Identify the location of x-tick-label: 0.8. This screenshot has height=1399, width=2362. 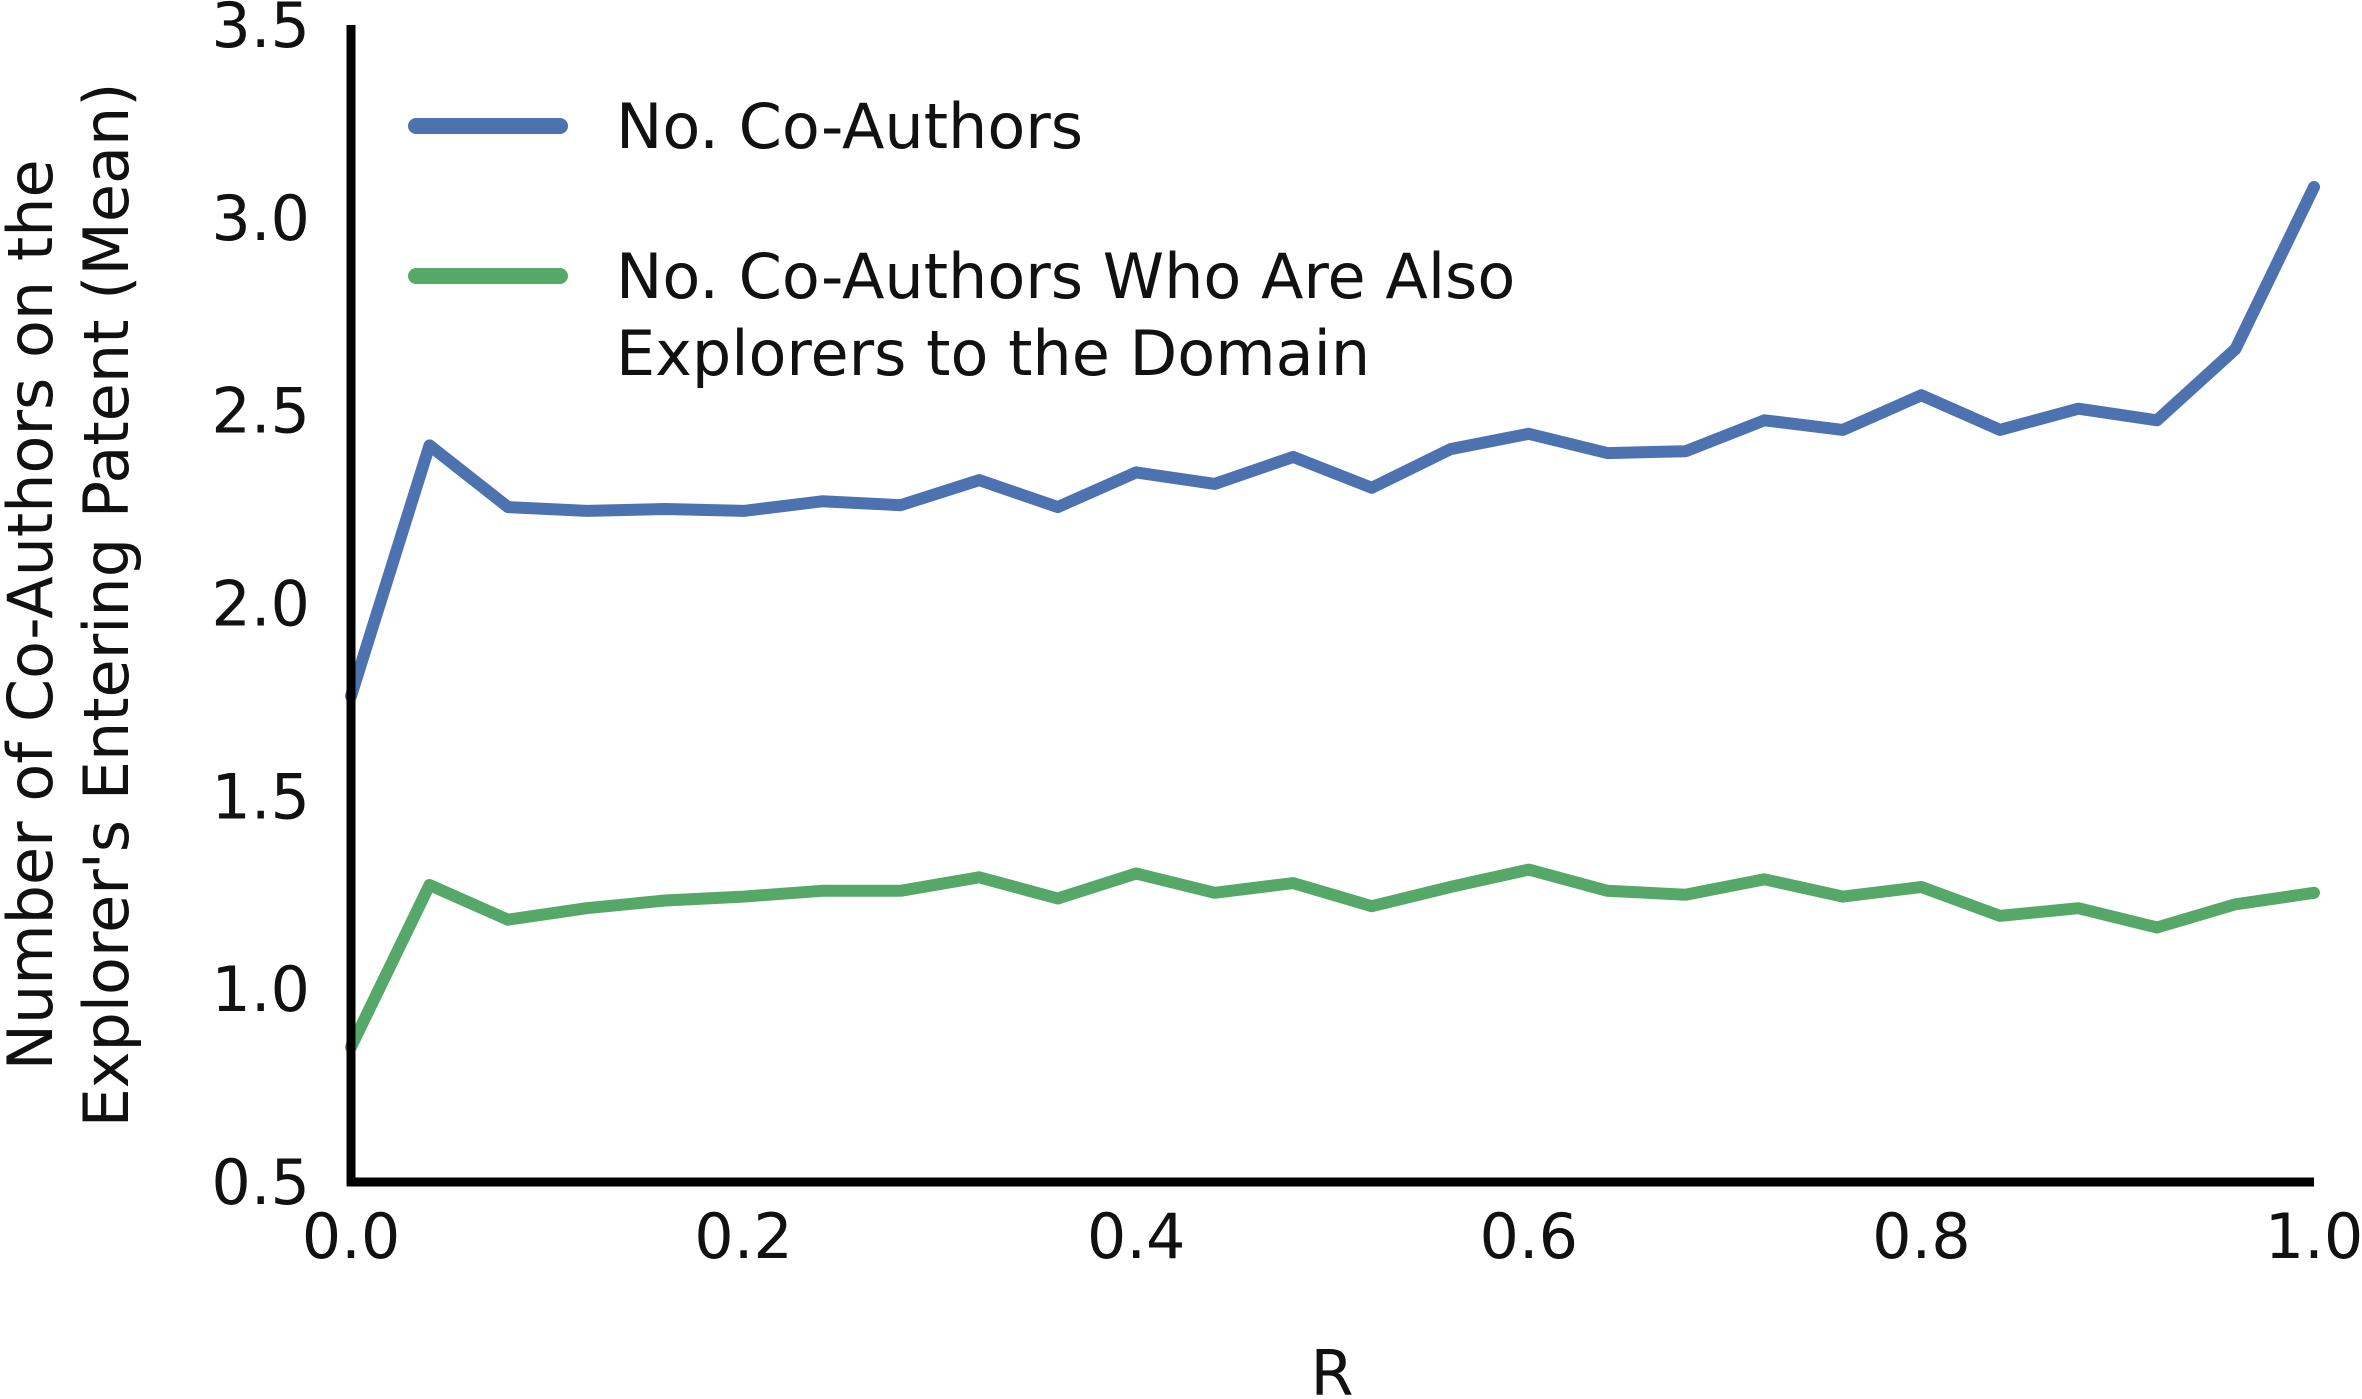
(1921, 1236).